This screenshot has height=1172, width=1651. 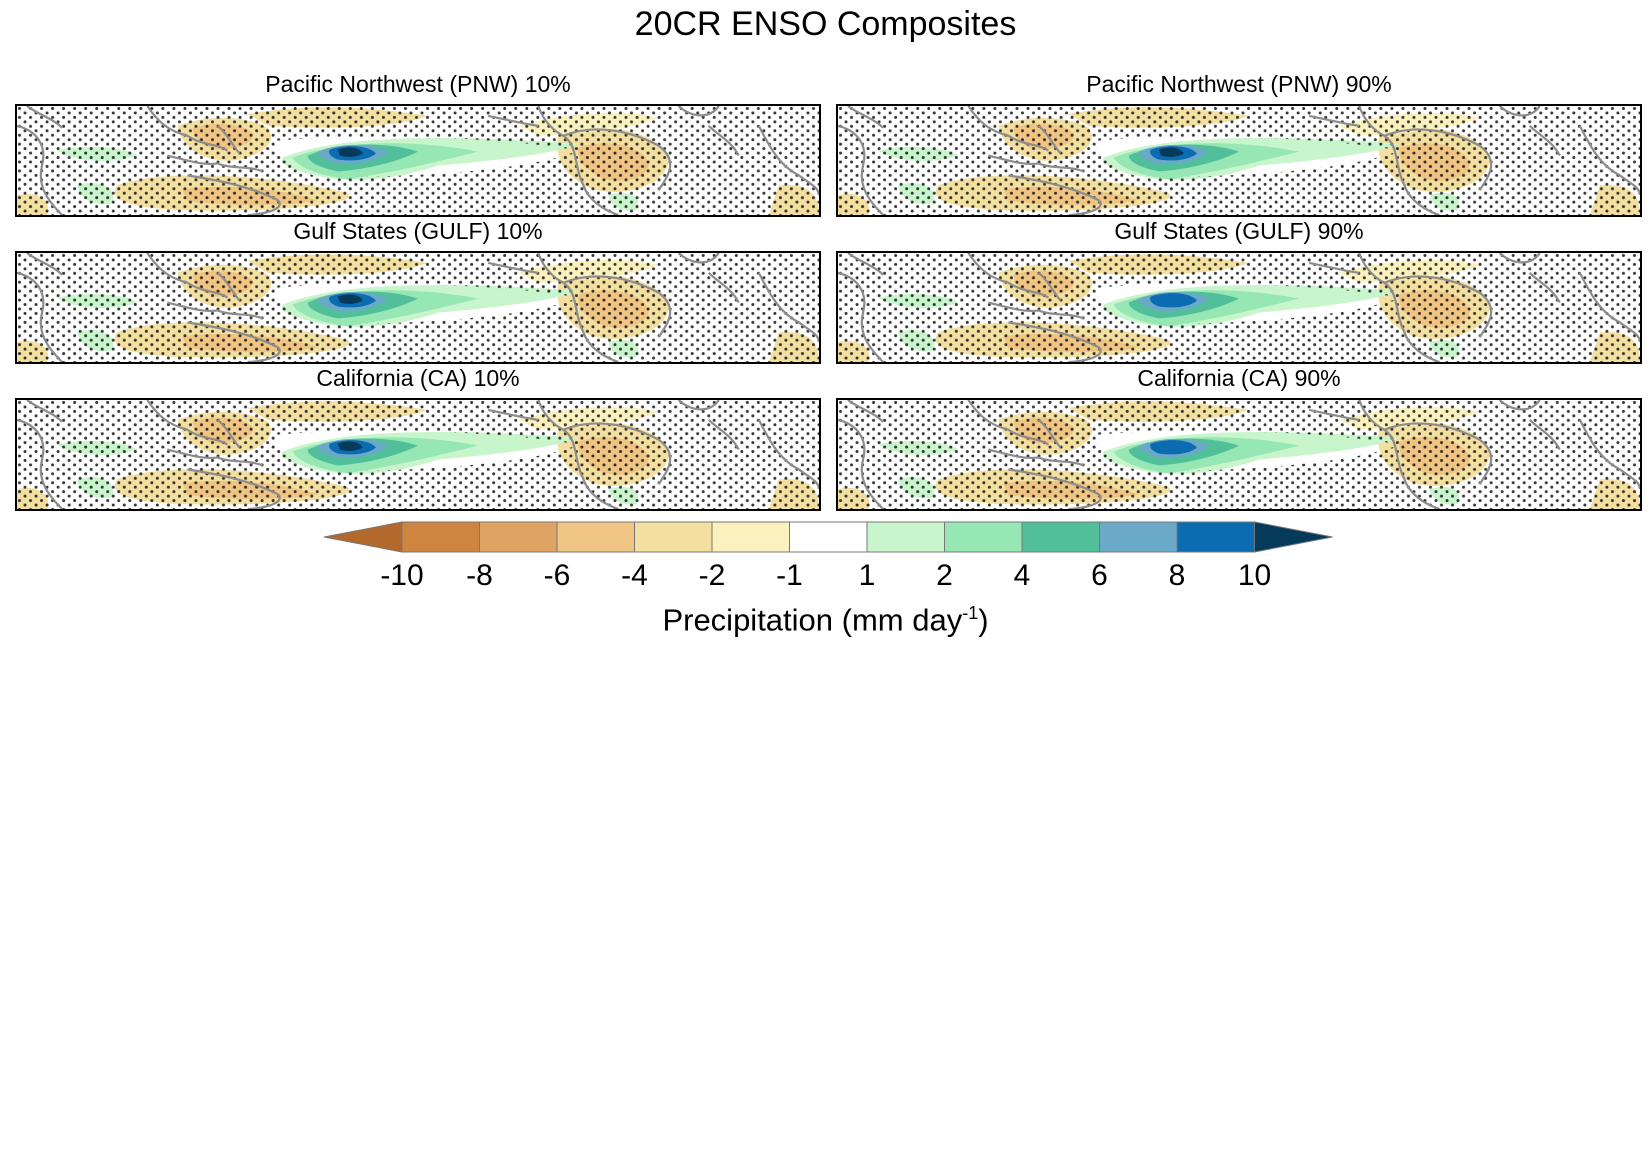 I want to click on colorbar-tick-label: 2, so click(x=944, y=575).